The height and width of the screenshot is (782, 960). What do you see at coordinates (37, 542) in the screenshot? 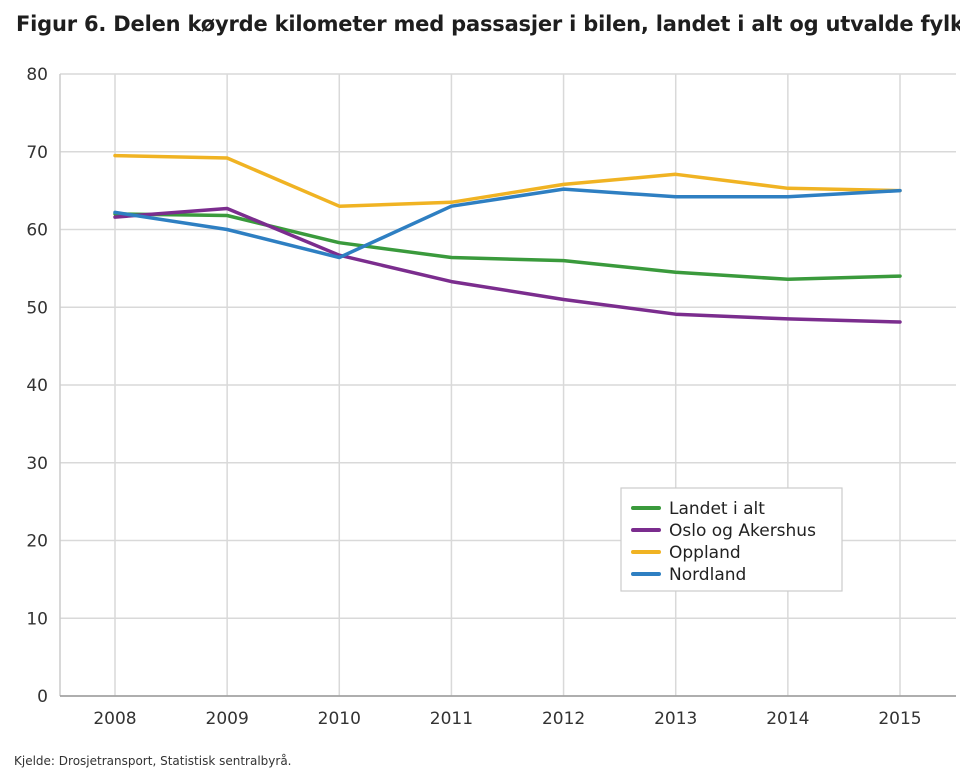
I see `y-tick-label: 20` at bounding box center [37, 542].